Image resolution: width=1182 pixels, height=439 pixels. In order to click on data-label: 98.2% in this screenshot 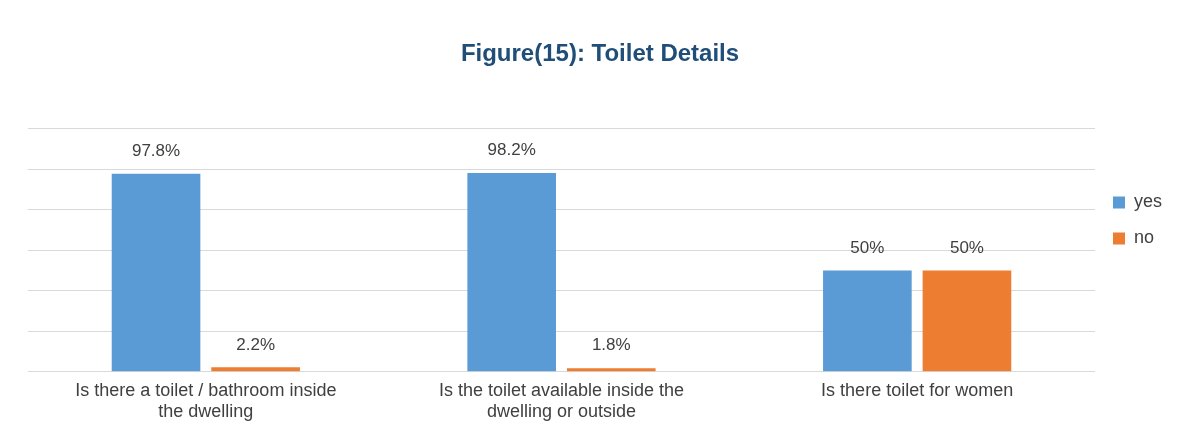, I will do `click(511, 150)`.